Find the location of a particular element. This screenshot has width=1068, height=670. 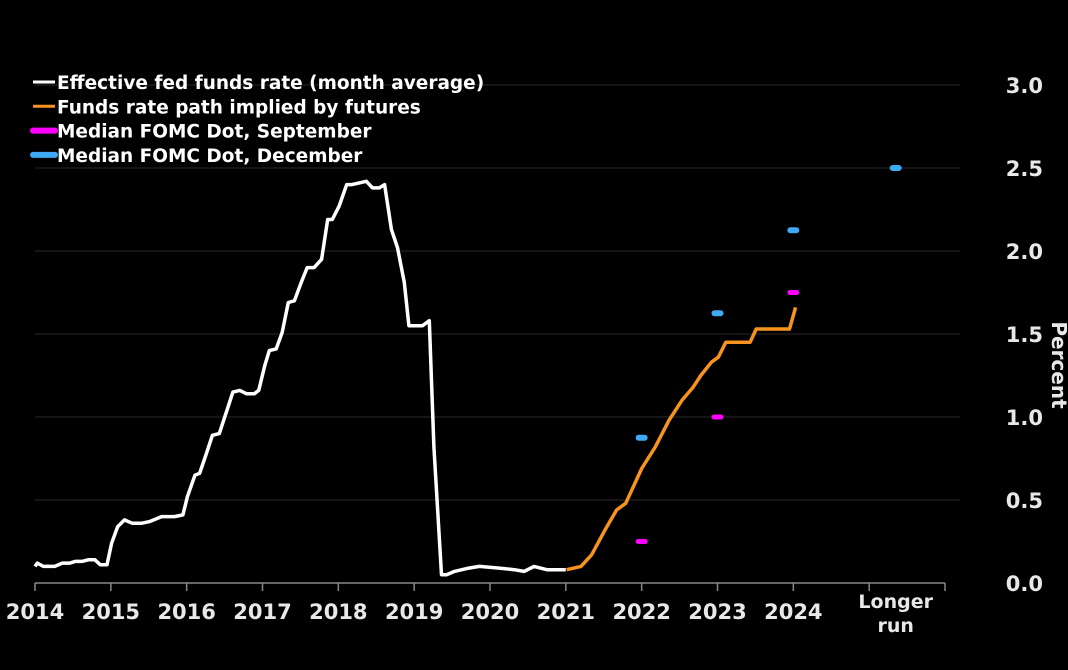

legend-label: Median FOMC Dot, December is located at coordinates (210, 156).